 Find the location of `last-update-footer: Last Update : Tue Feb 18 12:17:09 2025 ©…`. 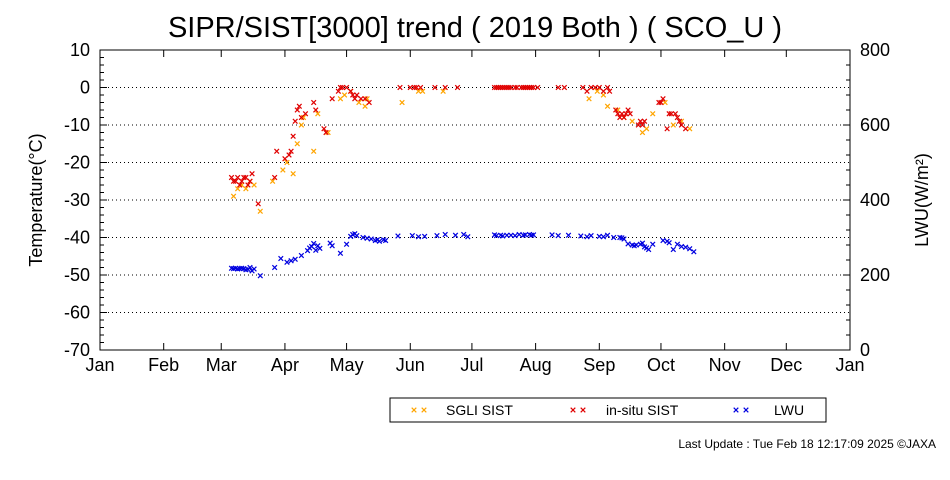

last-update-footer: Last Update : Tue Feb 18 12:17:09 2025 ©… is located at coordinates (807, 444).